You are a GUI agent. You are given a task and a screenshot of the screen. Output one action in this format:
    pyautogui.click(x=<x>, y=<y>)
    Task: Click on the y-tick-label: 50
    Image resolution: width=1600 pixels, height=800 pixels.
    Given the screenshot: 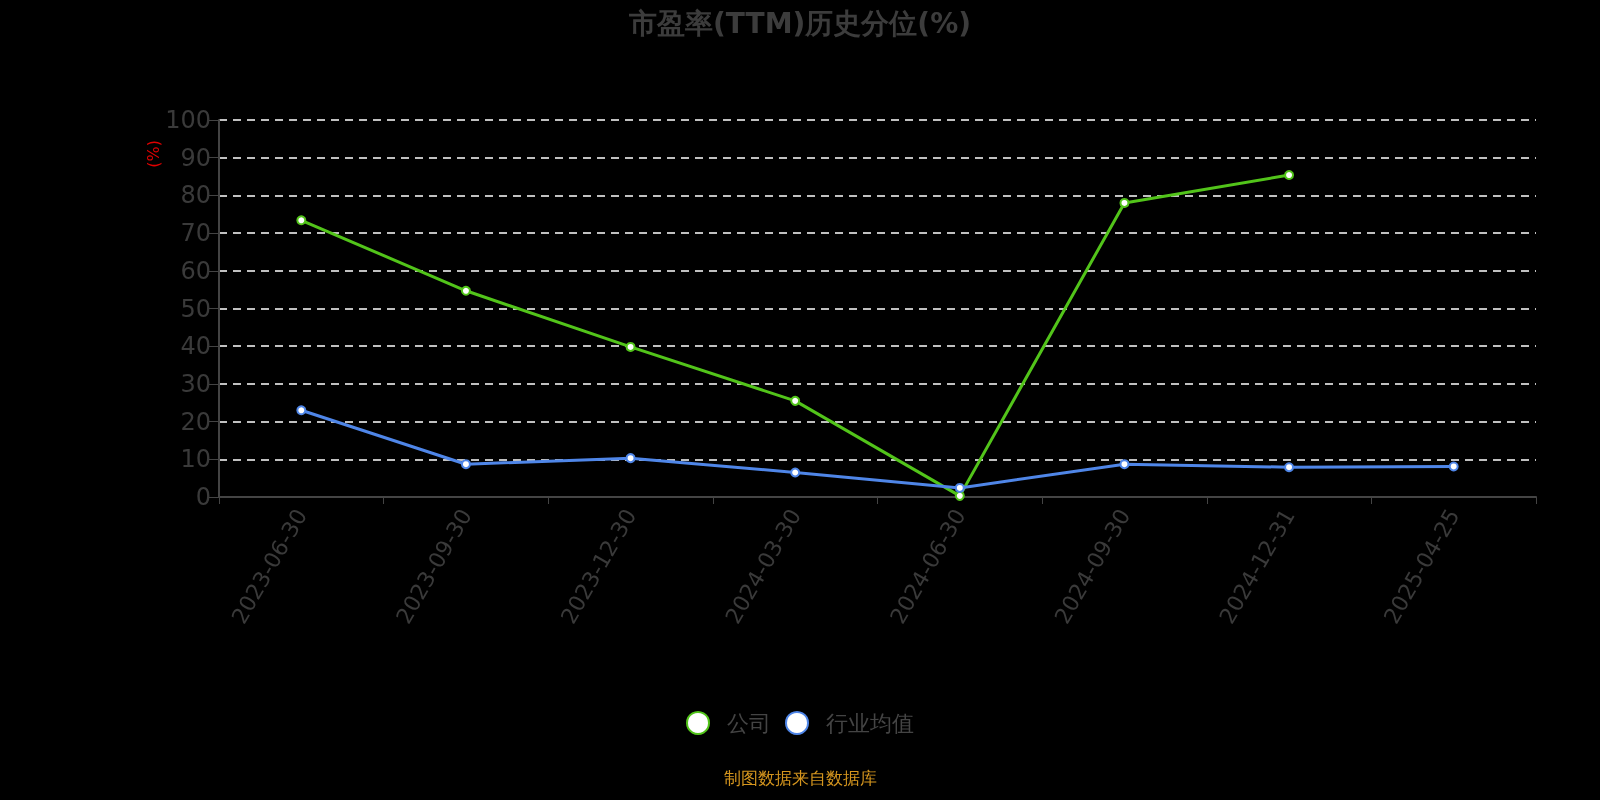 What is the action you would take?
    pyautogui.click(x=195, y=308)
    